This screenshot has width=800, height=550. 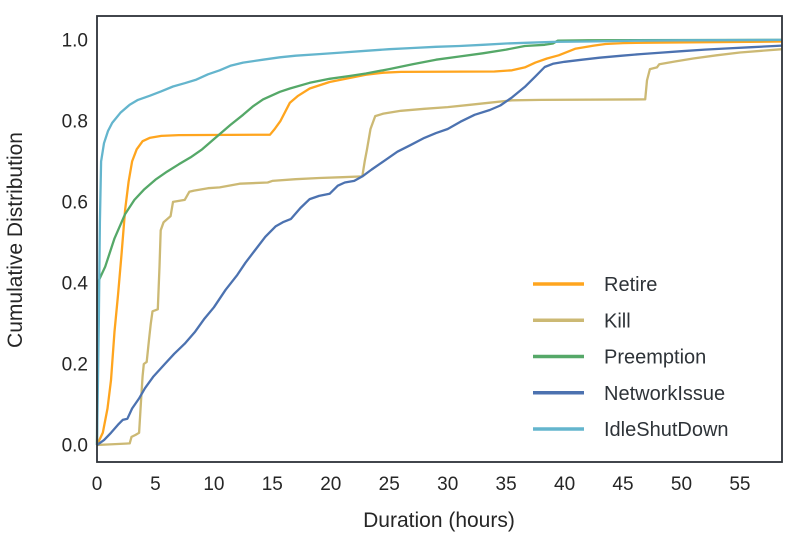 What do you see at coordinates (330, 484) in the screenshot?
I see `x-tick-label: 20` at bounding box center [330, 484].